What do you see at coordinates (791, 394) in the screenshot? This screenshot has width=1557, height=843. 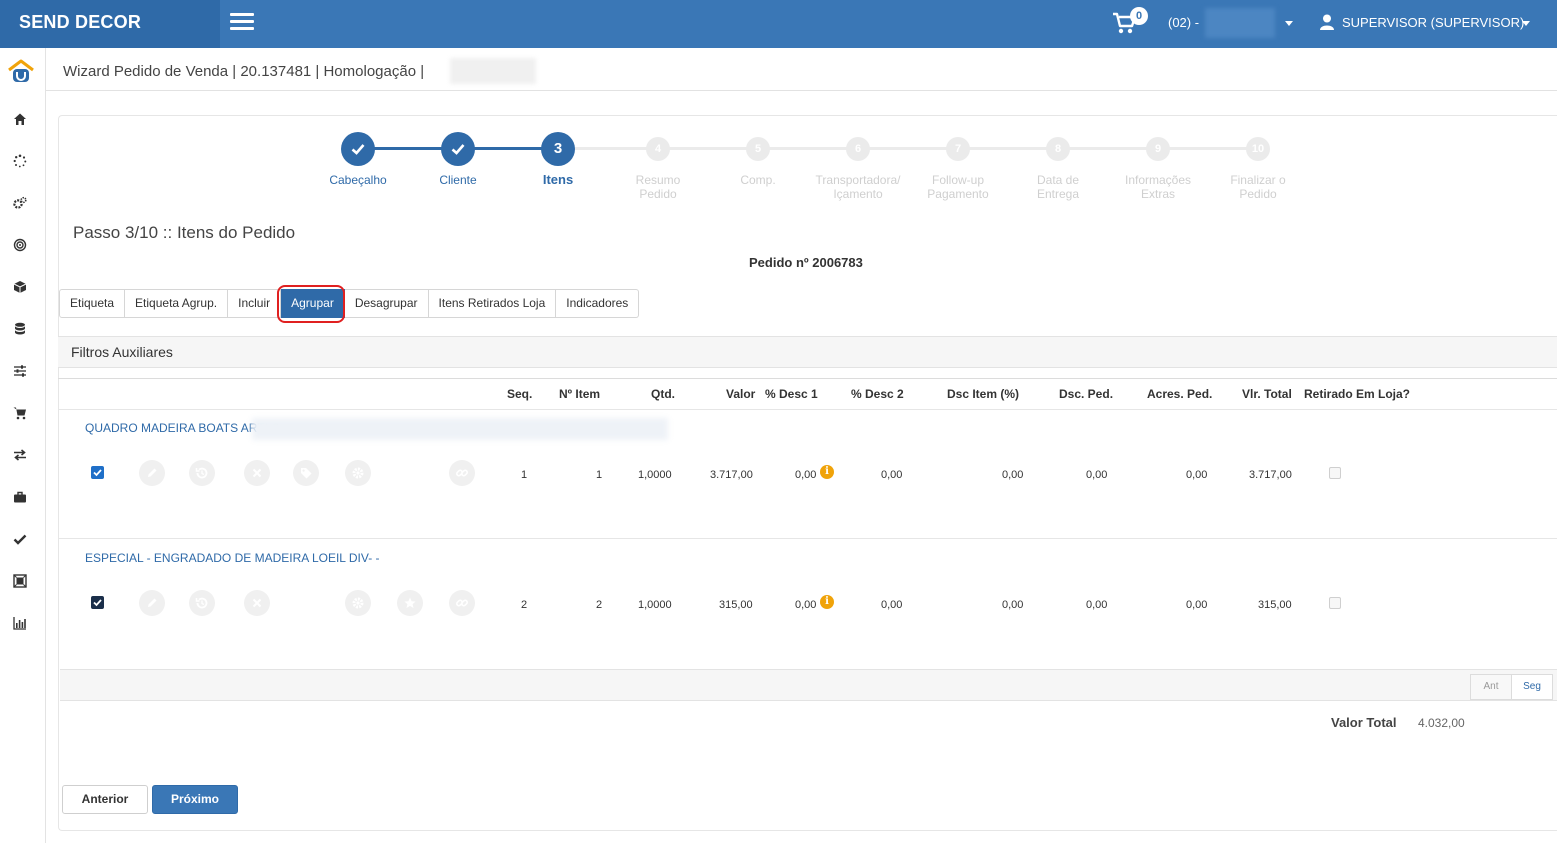 I see `col-desc1: % Desc 1` at bounding box center [791, 394].